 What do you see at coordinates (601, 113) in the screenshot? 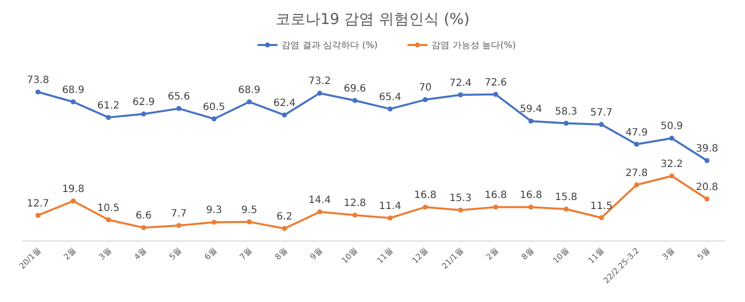
I see `data-label: 57.7` at bounding box center [601, 113].